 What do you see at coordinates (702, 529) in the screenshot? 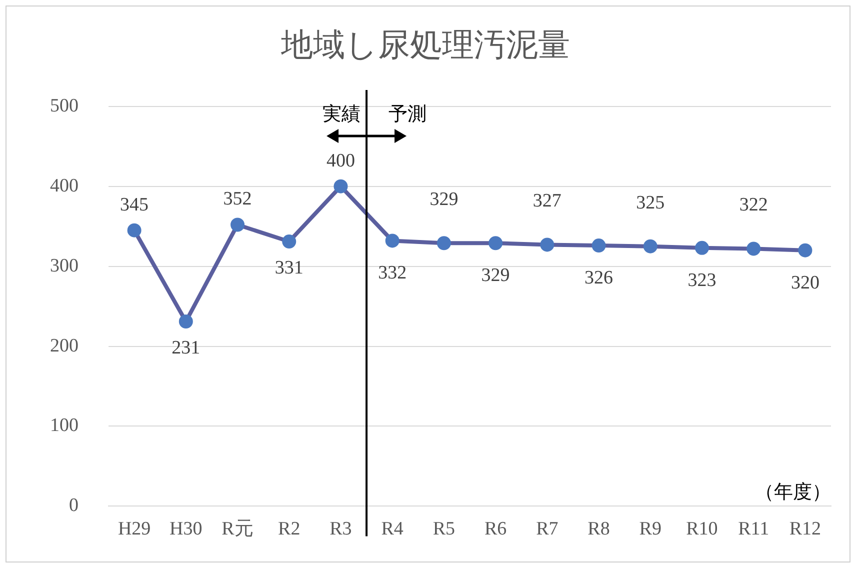
I see `x-tick-label: R10` at bounding box center [702, 529].